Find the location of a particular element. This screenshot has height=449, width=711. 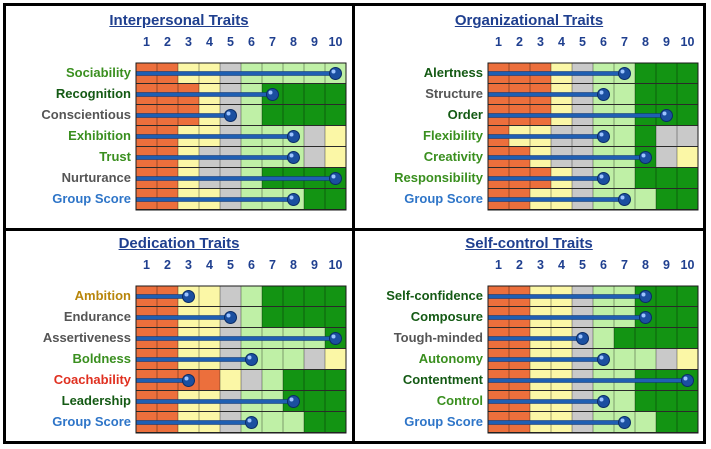

panel-title: Organizational Traits is located at coordinates (529, 20).